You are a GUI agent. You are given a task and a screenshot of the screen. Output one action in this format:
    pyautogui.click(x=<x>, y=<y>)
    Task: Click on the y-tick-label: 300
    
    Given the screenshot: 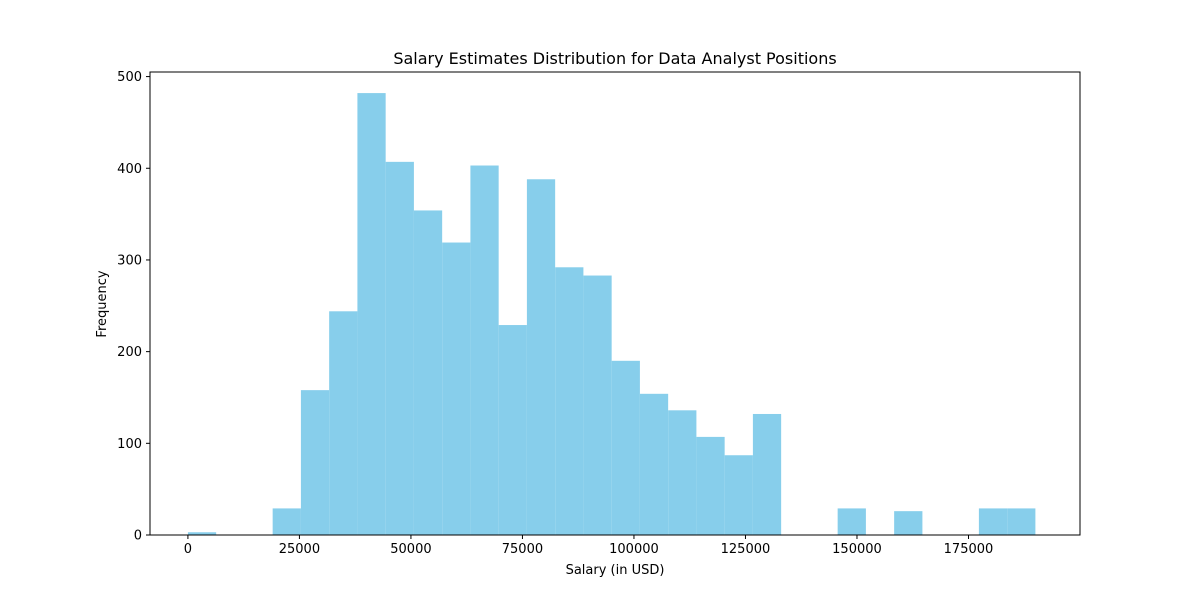 What is the action you would take?
    pyautogui.click(x=129, y=260)
    